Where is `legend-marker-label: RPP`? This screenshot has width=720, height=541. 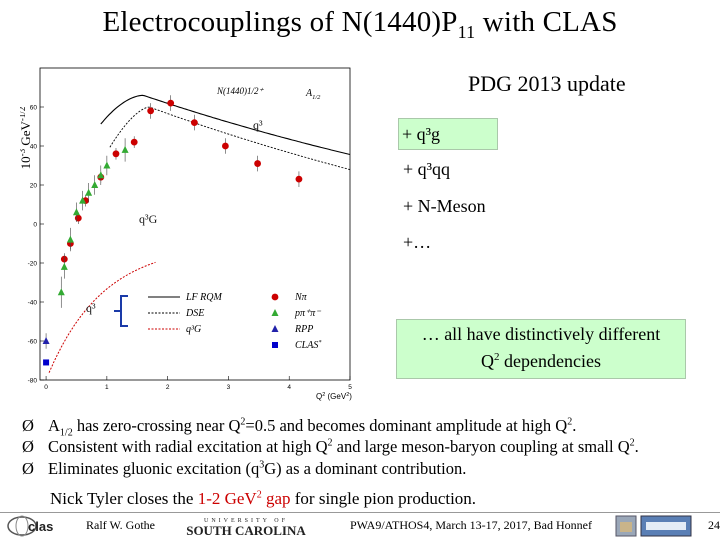
legend-marker-label: RPP is located at coordinates (303, 329).